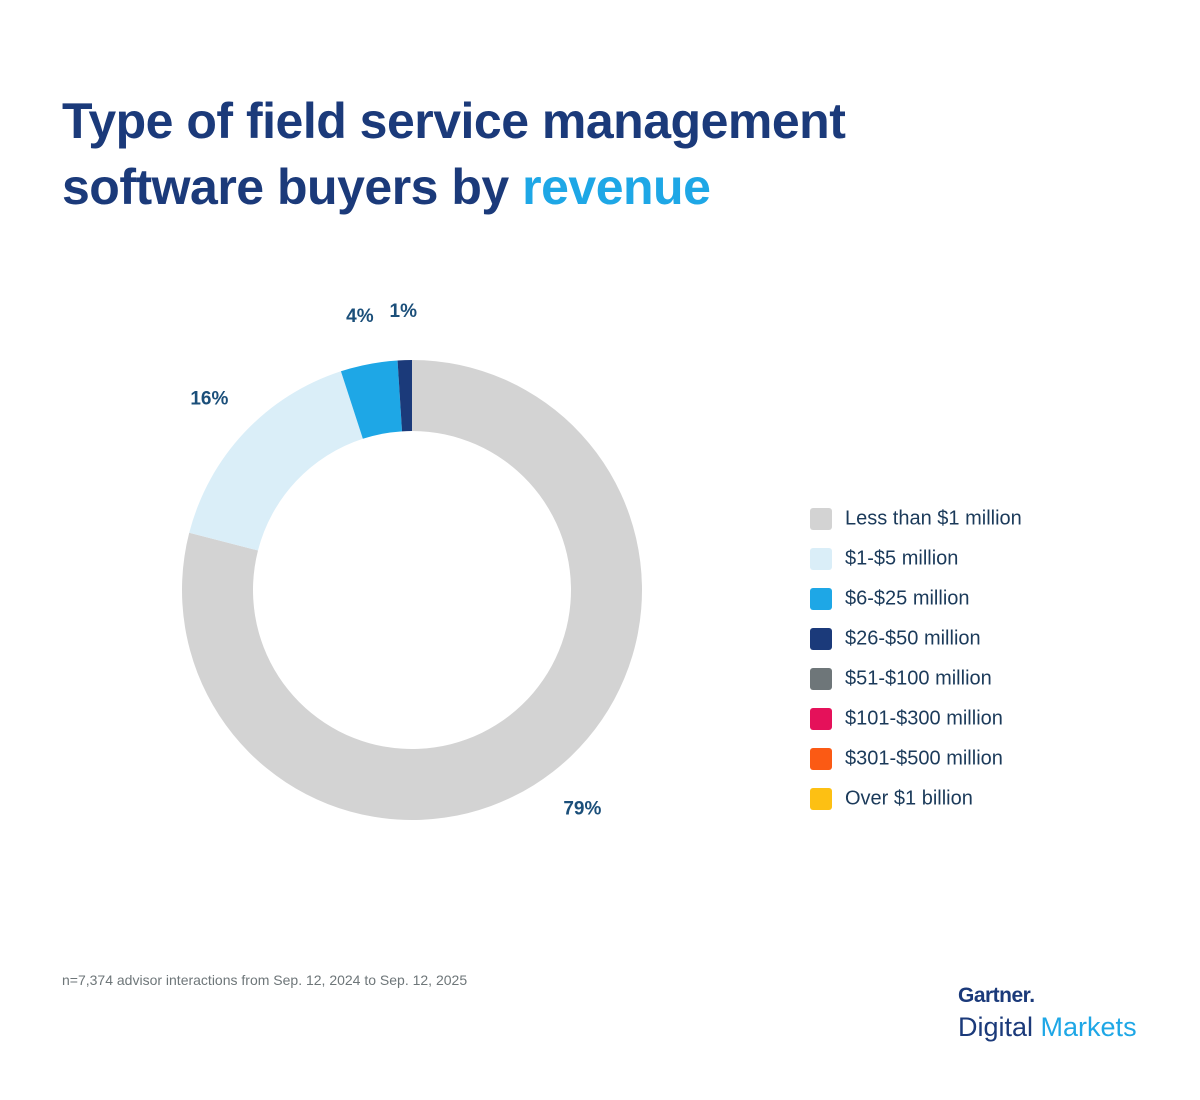  Describe the element at coordinates (909, 798) in the screenshot. I see `legend-label: Over $1 billion` at that location.